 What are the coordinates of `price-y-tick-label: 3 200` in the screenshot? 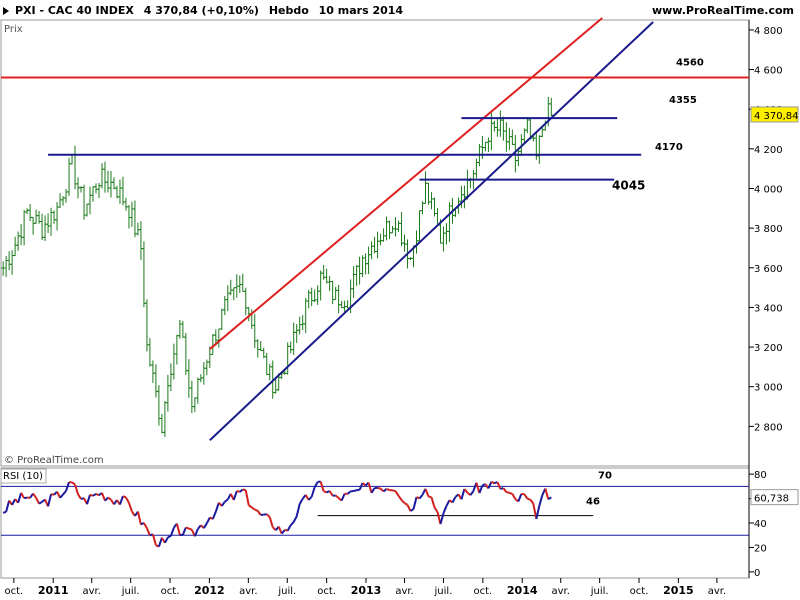 It's located at (768, 348).